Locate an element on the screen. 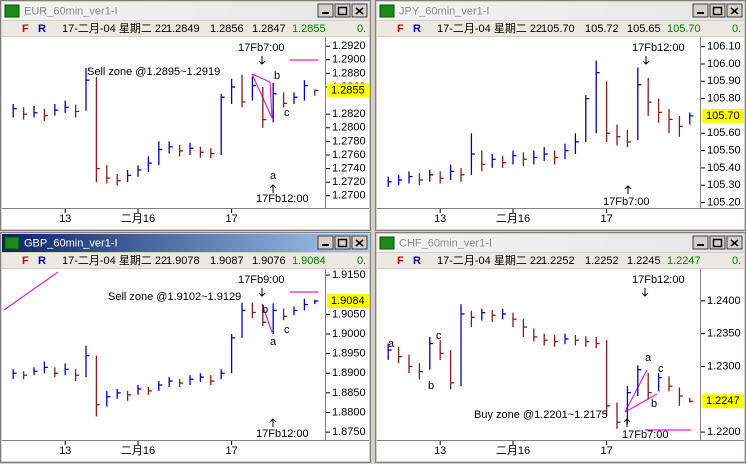 The height and width of the screenshot is (464, 746). y-tick-label: 1.2740 is located at coordinates (349, 168).